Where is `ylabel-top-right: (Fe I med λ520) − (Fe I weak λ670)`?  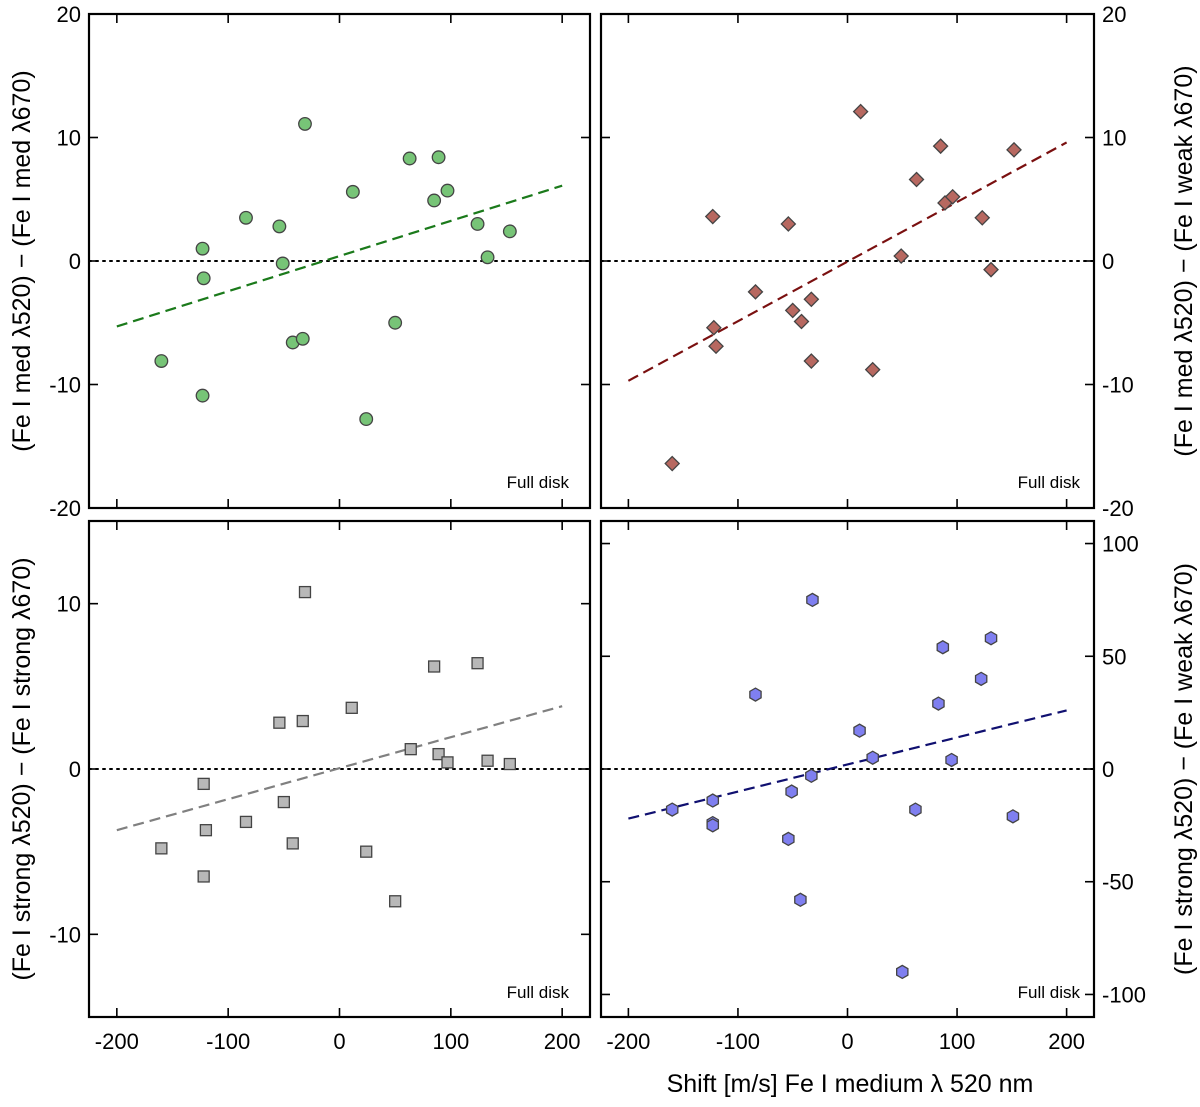
ylabel-top-right: (Fe I med λ520) − (Fe I weak λ670) is located at coordinates (1184, 260).